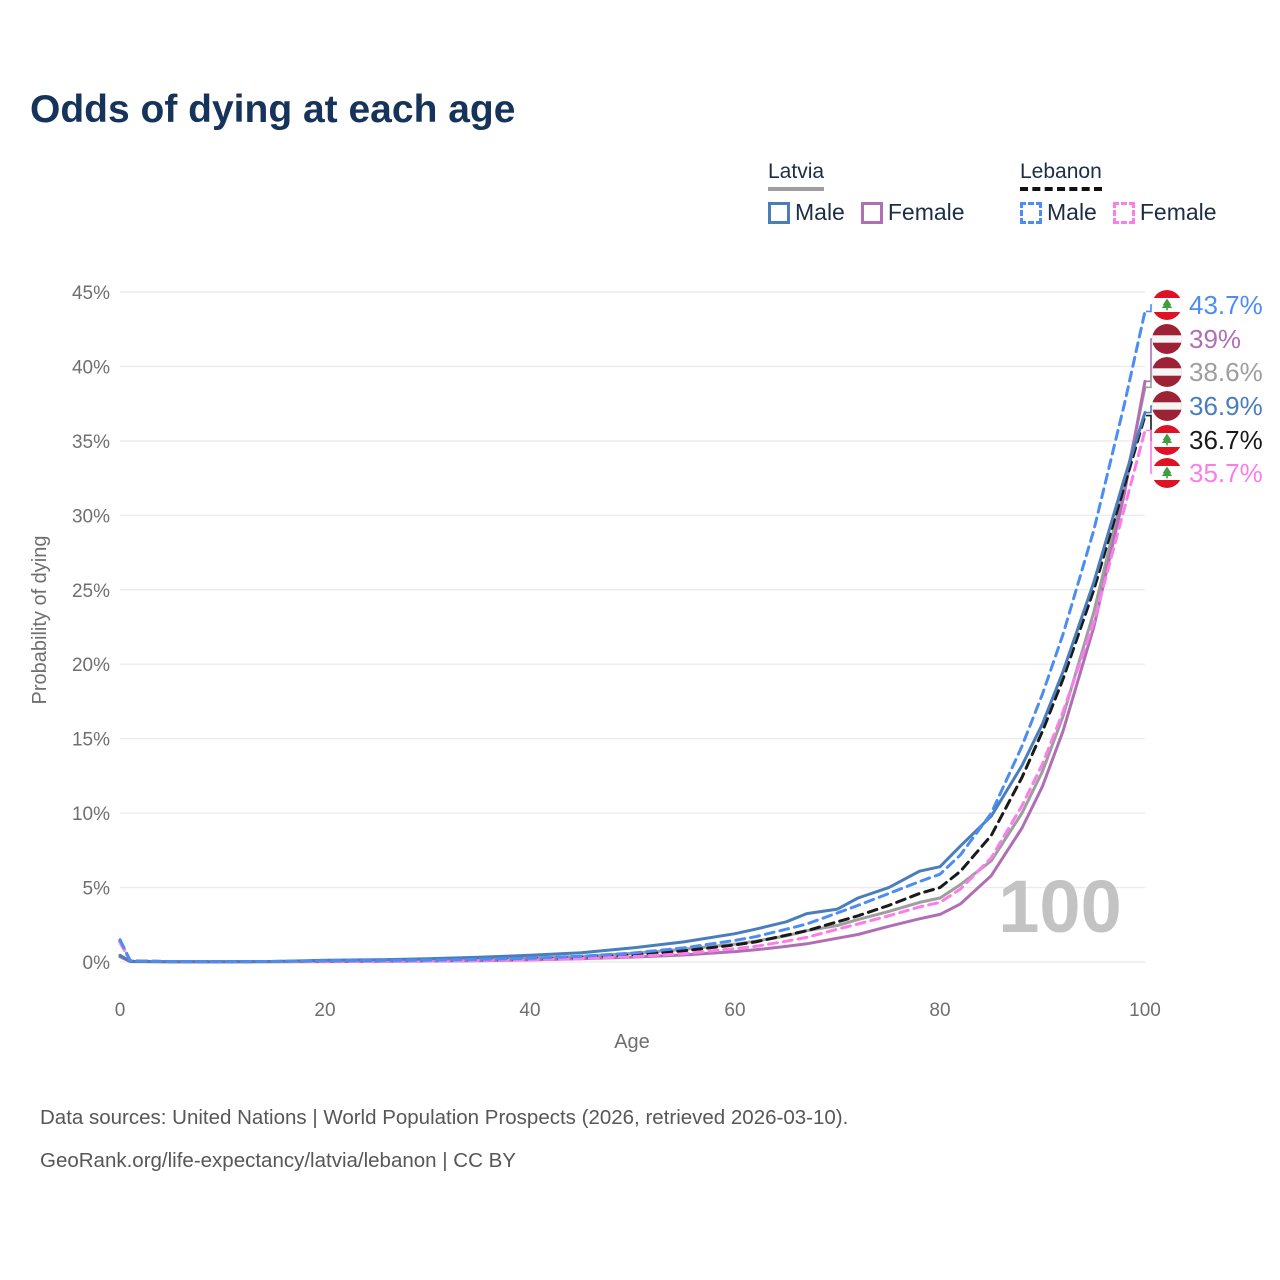 The height and width of the screenshot is (1280, 1280). What do you see at coordinates (91, 814) in the screenshot?
I see `y-tick-label: 10%` at bounding box center [91, 814].